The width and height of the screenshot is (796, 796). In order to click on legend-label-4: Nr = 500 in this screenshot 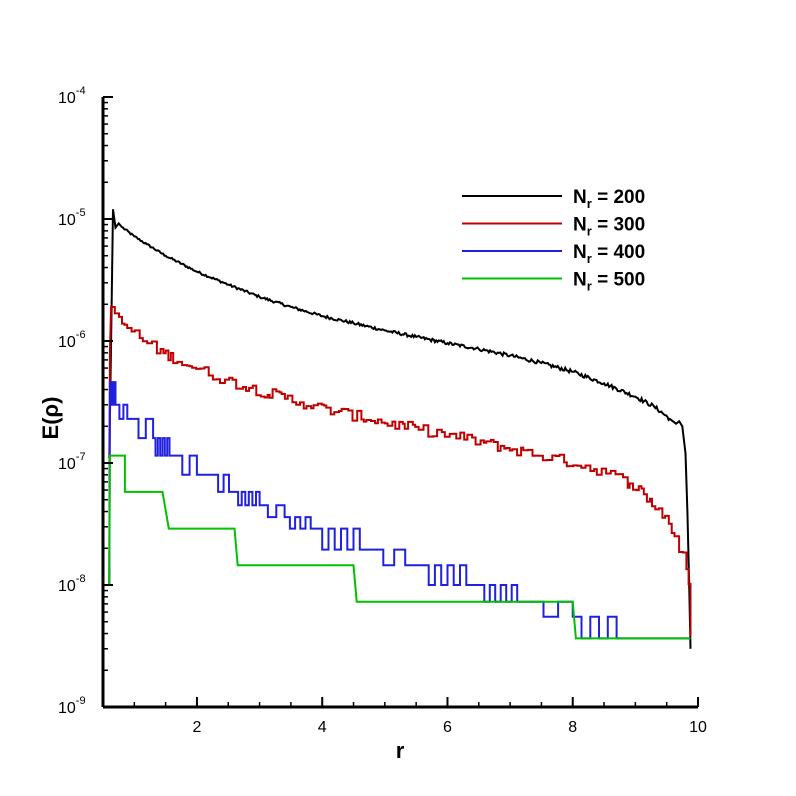, I will do `click(609, 282)`.